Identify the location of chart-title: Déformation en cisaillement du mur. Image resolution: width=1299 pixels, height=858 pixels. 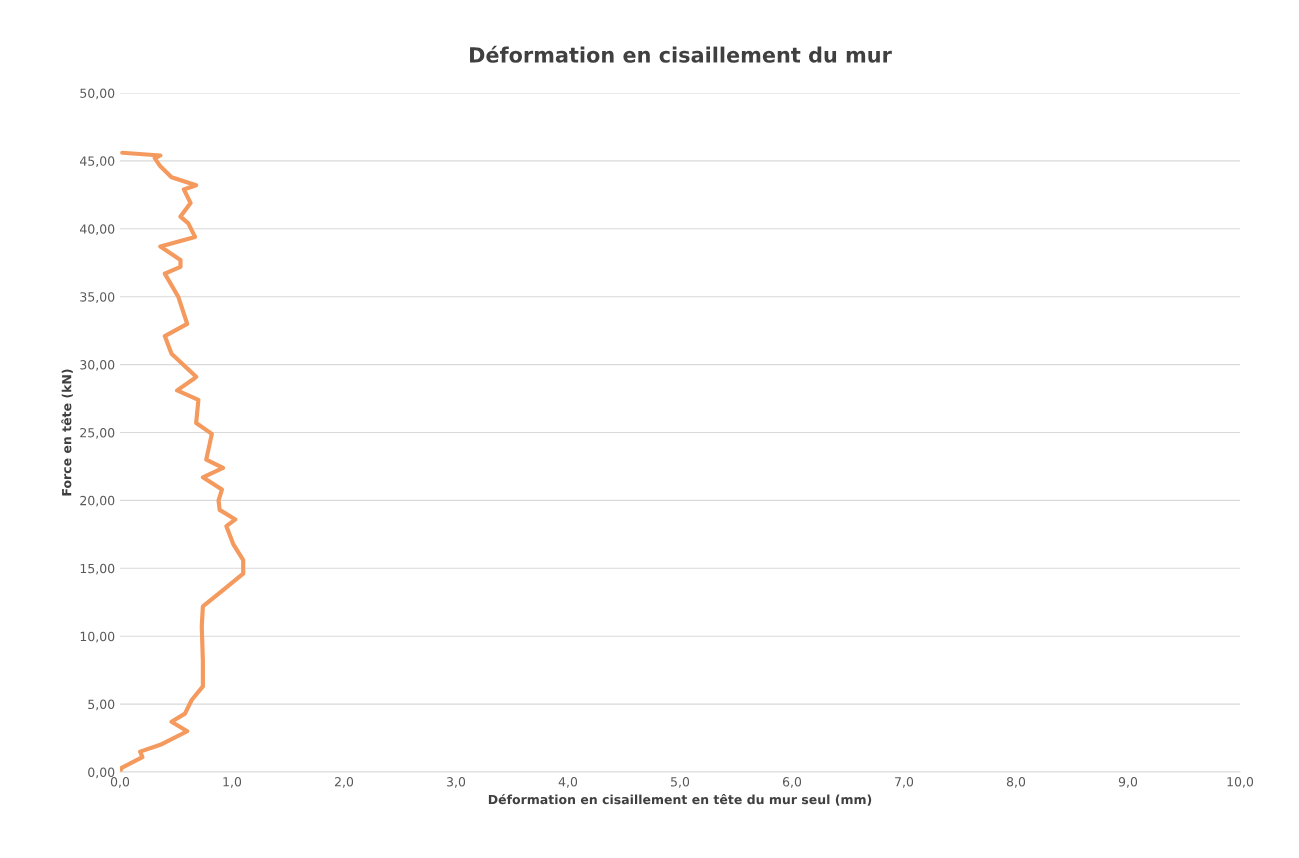
(681, 54).